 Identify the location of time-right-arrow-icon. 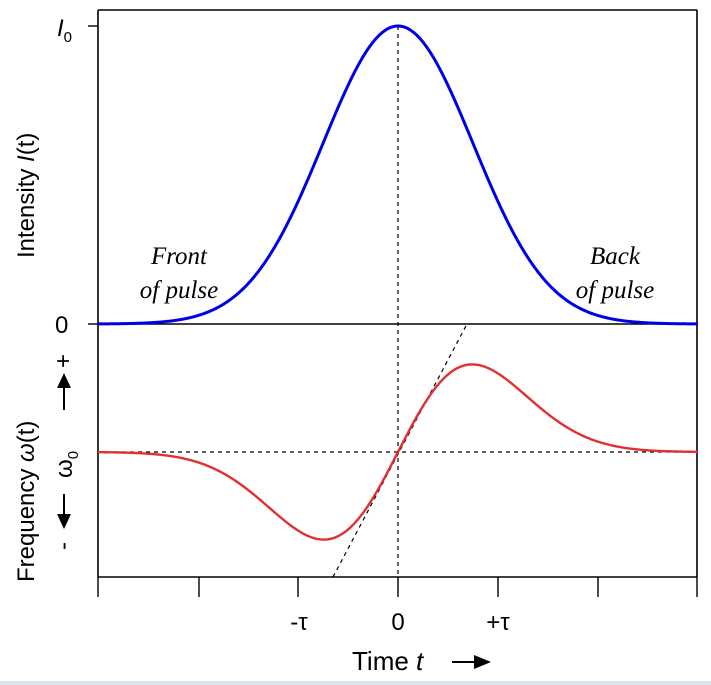
(471, 662).